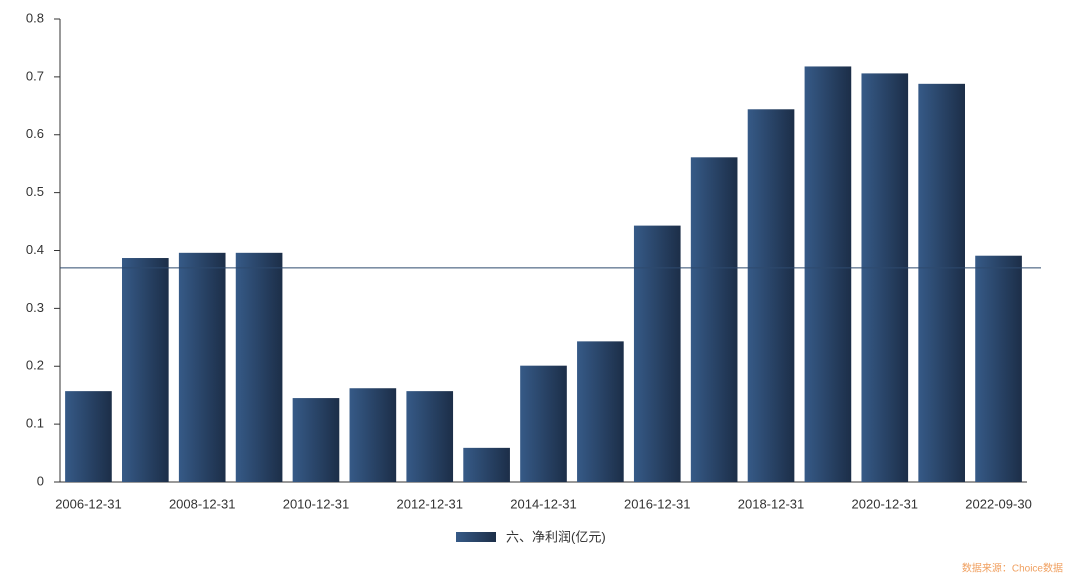 The image size is (1080, 582). I want to click on y-tick-label: 0.5, so click(35, 191).